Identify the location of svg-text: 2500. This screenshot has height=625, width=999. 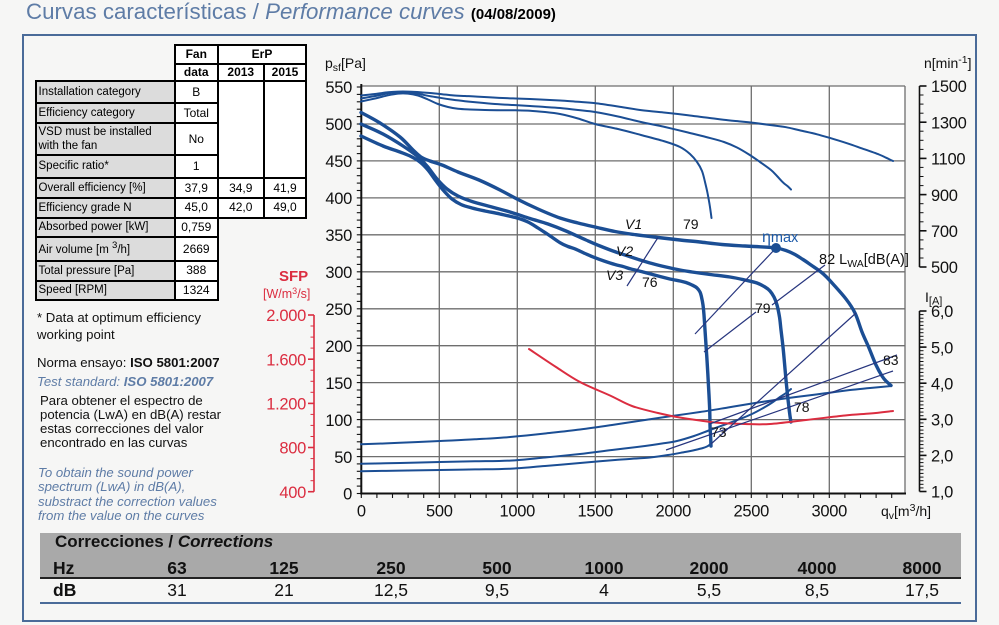
(752, 512).